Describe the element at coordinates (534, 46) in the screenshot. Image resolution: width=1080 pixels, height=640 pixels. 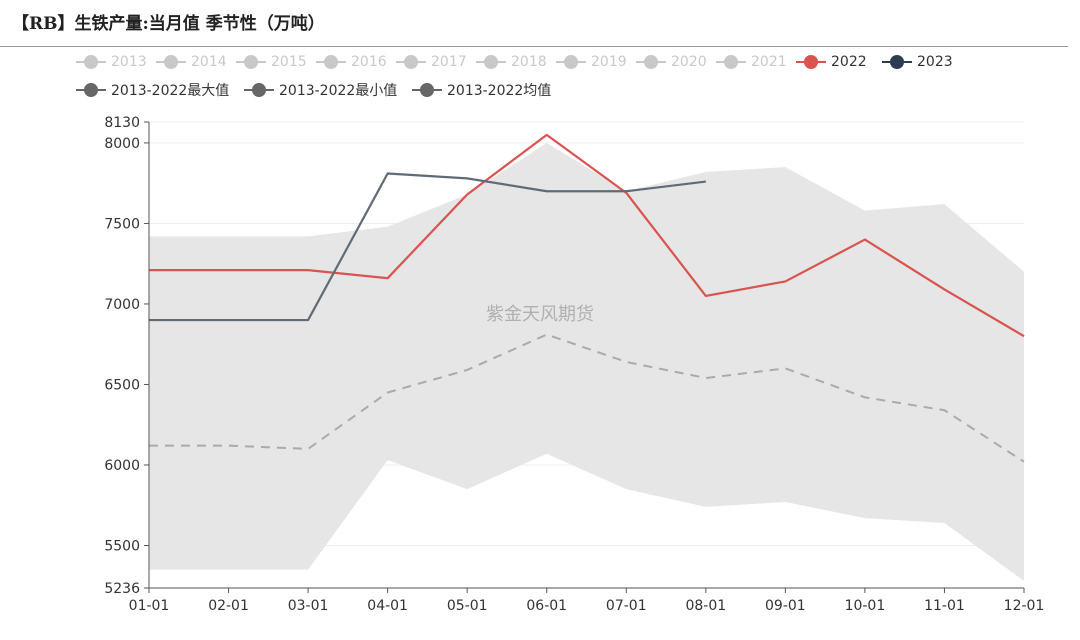
I see `title-divider` at that location.